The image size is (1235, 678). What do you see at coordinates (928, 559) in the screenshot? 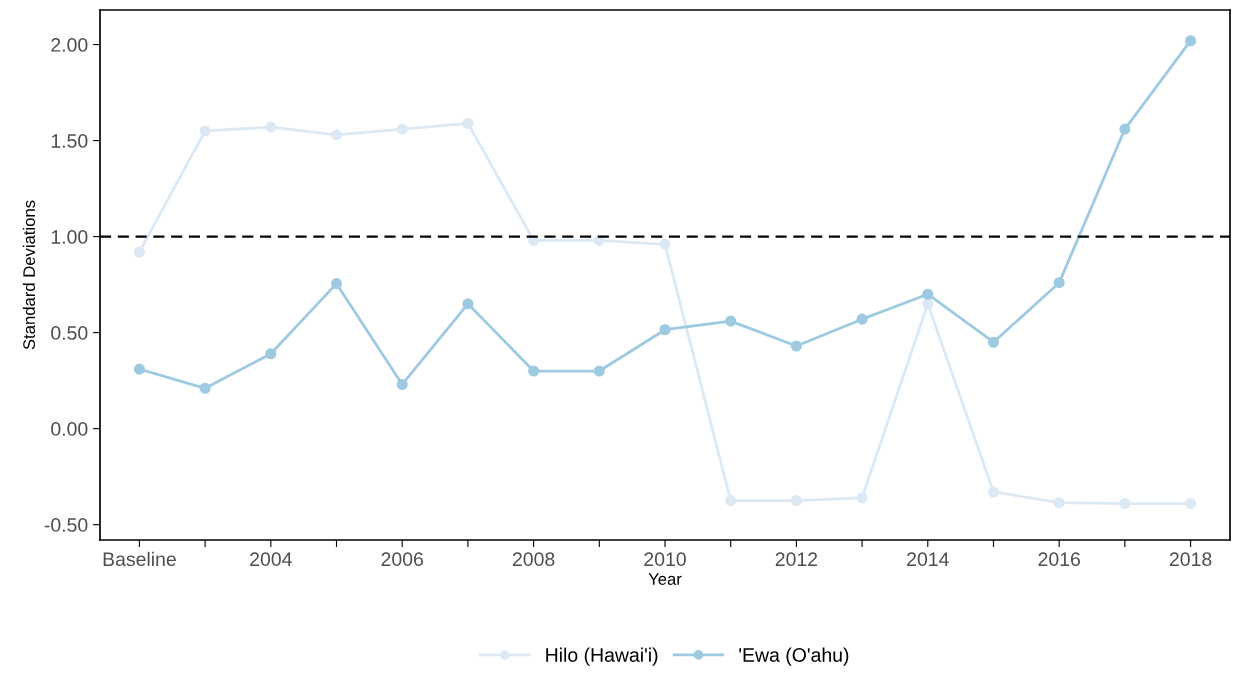
I see `x-tick-label: 2014` at bounding box center [928, 559].